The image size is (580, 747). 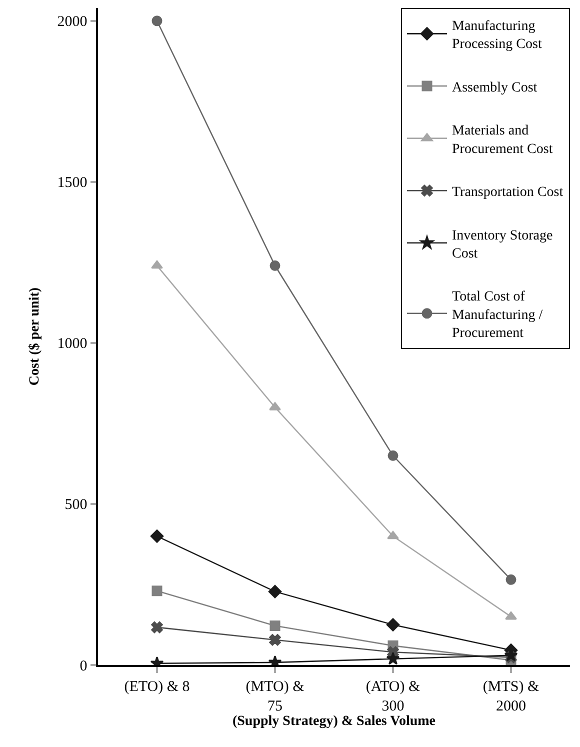 What do you see at coordinates (508, 192) in the screenshot?
I see `legend-label: Transportation Cost` at bounding box center [508, 192].